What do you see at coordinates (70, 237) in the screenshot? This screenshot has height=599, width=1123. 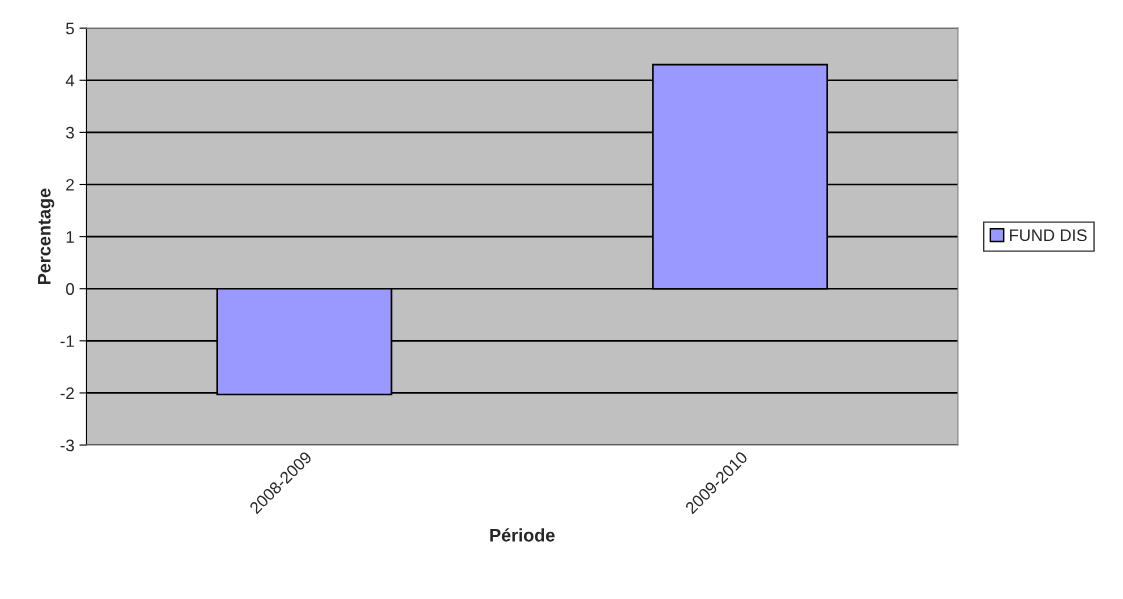 I see `y-tick-label: 1` at bounding box center [70, 237].